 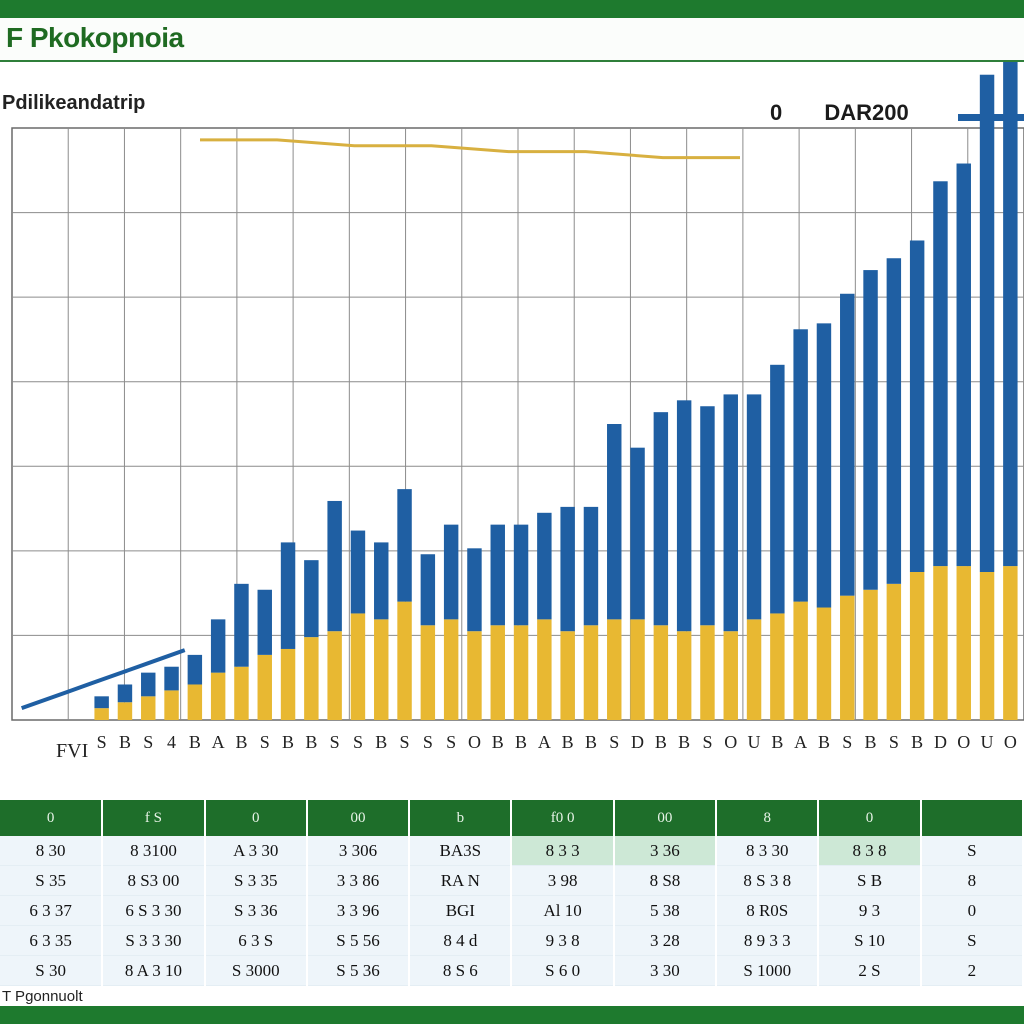 I want to click on table-cell: 8 A 3 10, so click(x=154, y=970).